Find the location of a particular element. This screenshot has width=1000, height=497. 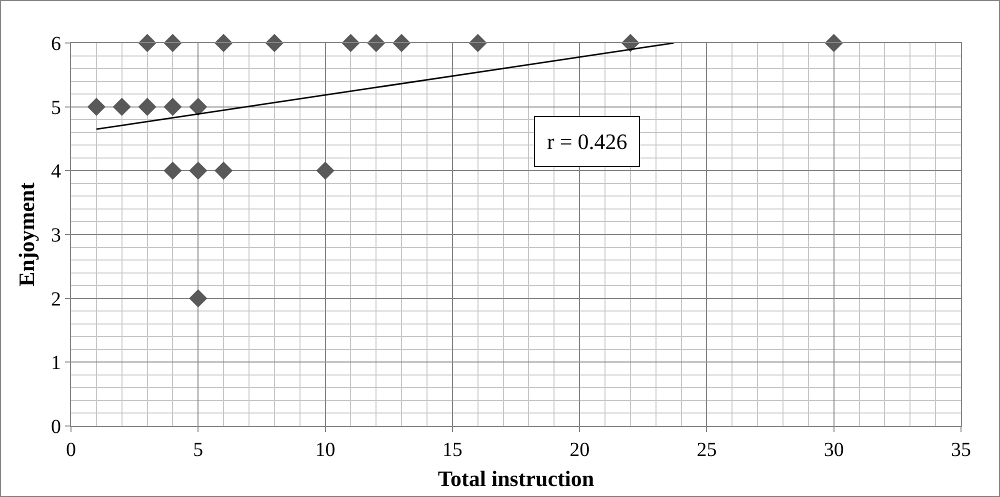

y-tick-label: 1 is located at coordinates (56, 363).